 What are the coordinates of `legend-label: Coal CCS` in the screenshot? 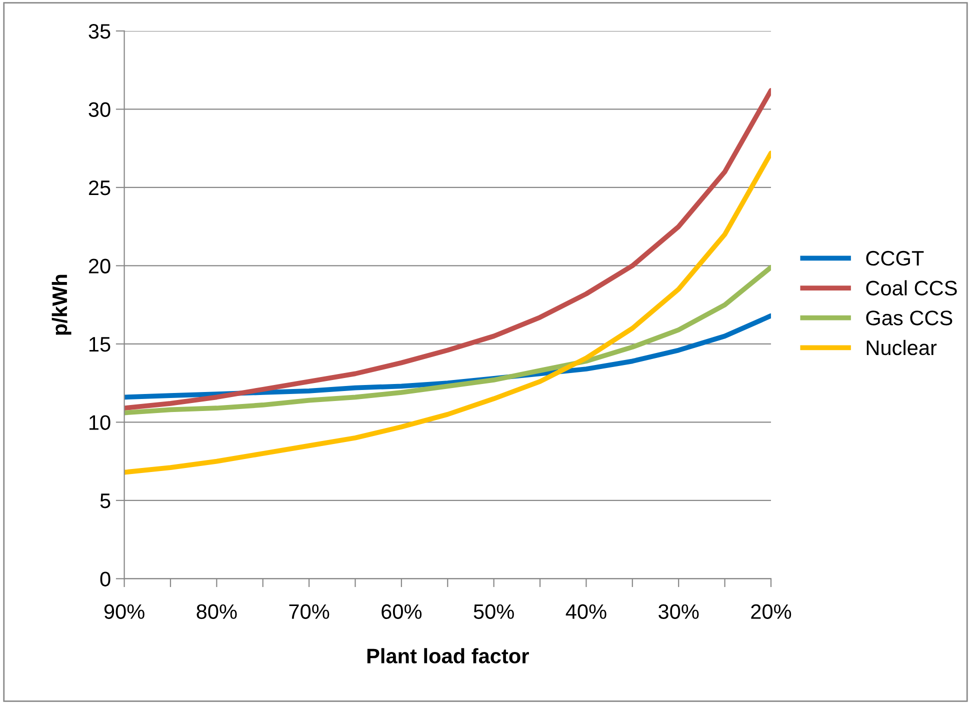 It's located at (911, 288).